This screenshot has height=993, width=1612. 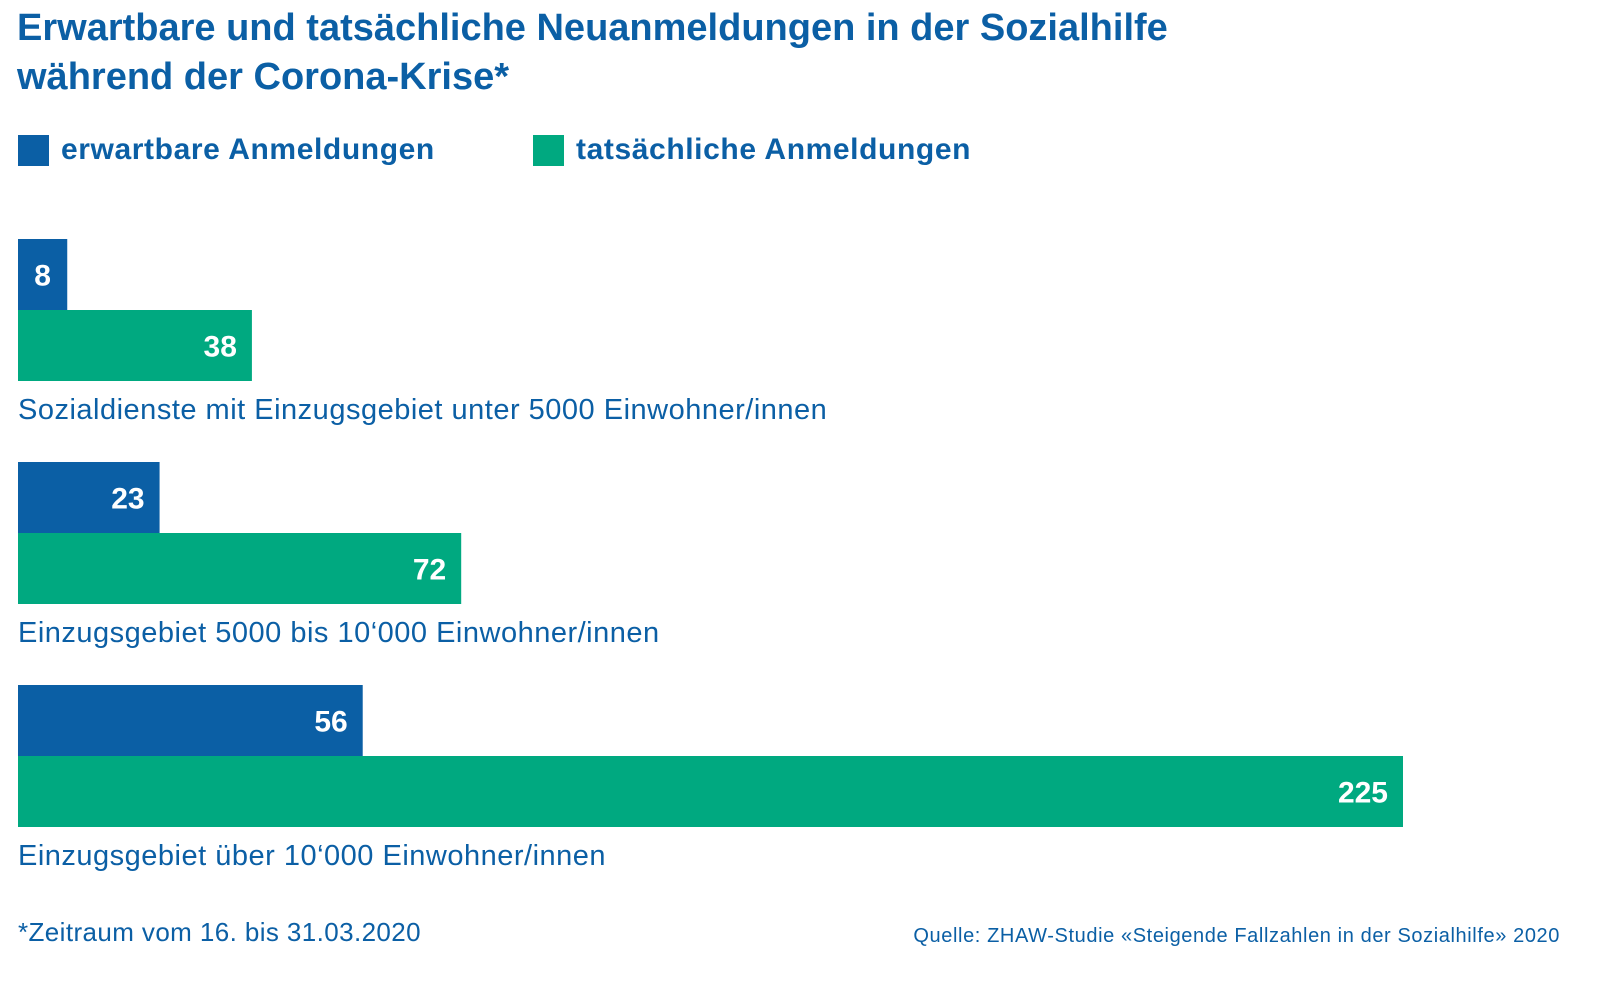 I want to click on bar-value-expected-1: 8, so click(x=42, y=276).